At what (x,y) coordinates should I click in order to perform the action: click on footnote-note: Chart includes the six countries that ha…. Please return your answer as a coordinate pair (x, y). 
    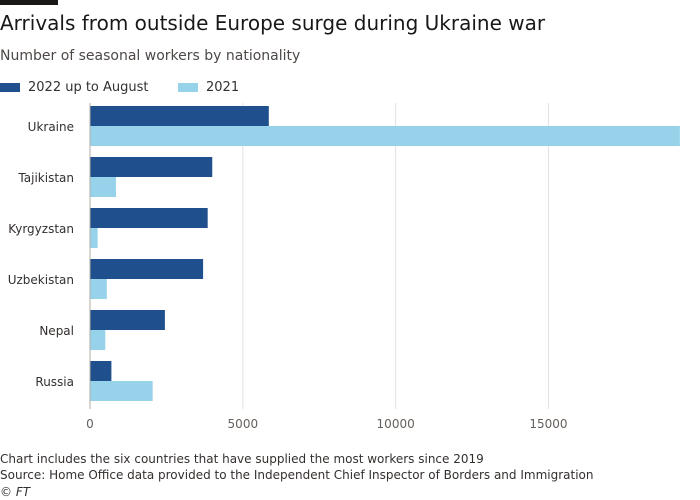
    Looking at the image, I should click on (242, 459).